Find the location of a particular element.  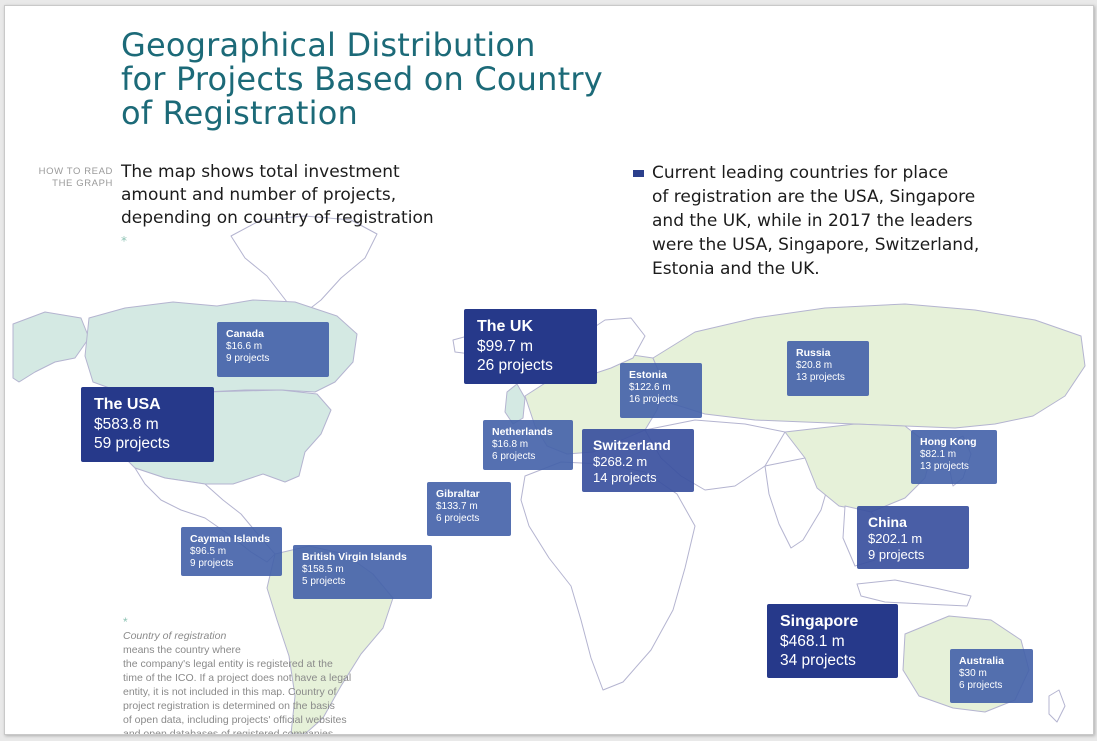

leading-note-line: were the USA, Singapore, Switzerland, is located at coordinates (816, 245).